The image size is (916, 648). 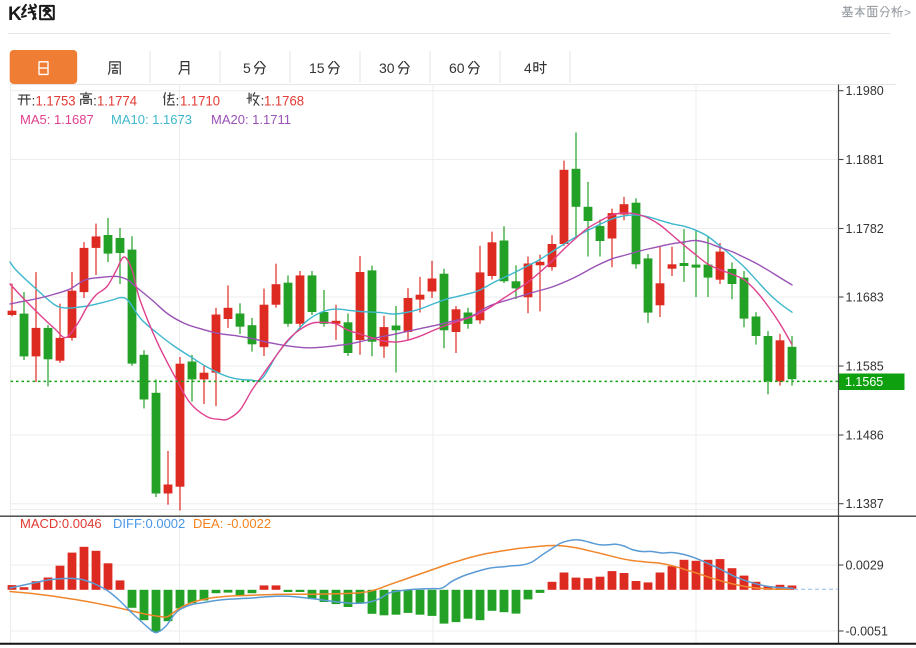 What do you see at coordinates (247, 68) in the screenshot?
I see `svg-text: 5` at bounding box center [247, 68].